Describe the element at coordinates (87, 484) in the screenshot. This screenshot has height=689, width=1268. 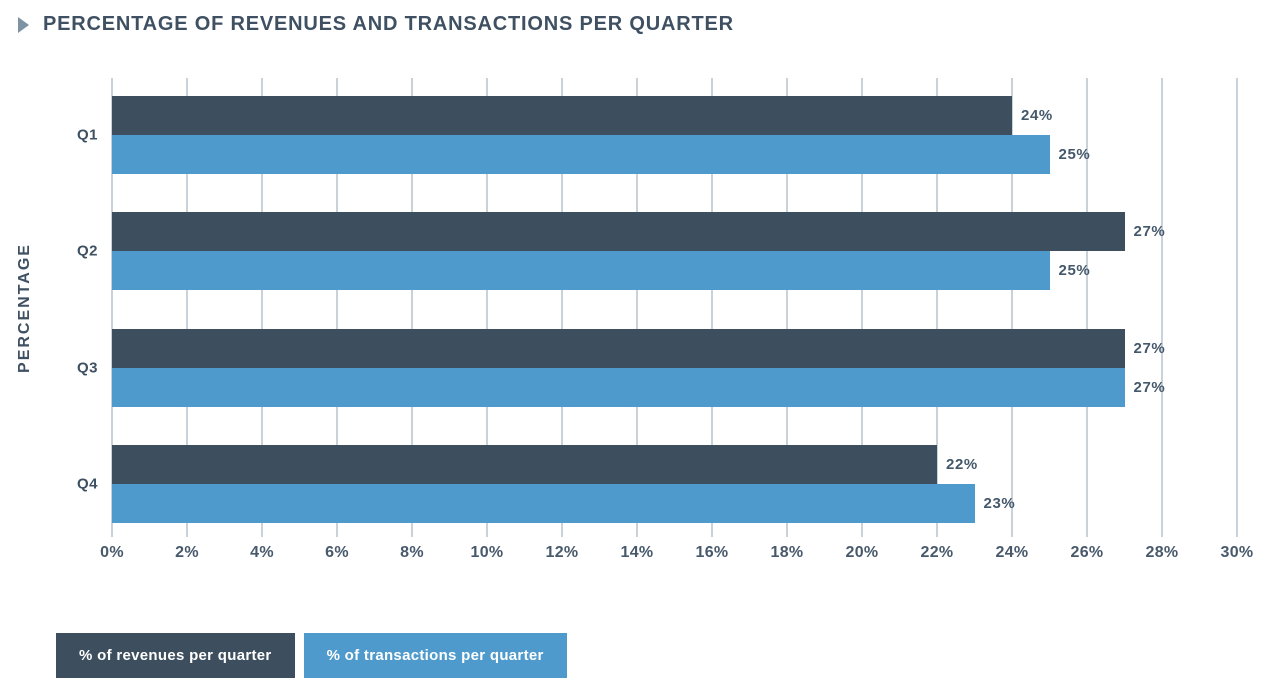
I see `category-label: Q4` at that location.